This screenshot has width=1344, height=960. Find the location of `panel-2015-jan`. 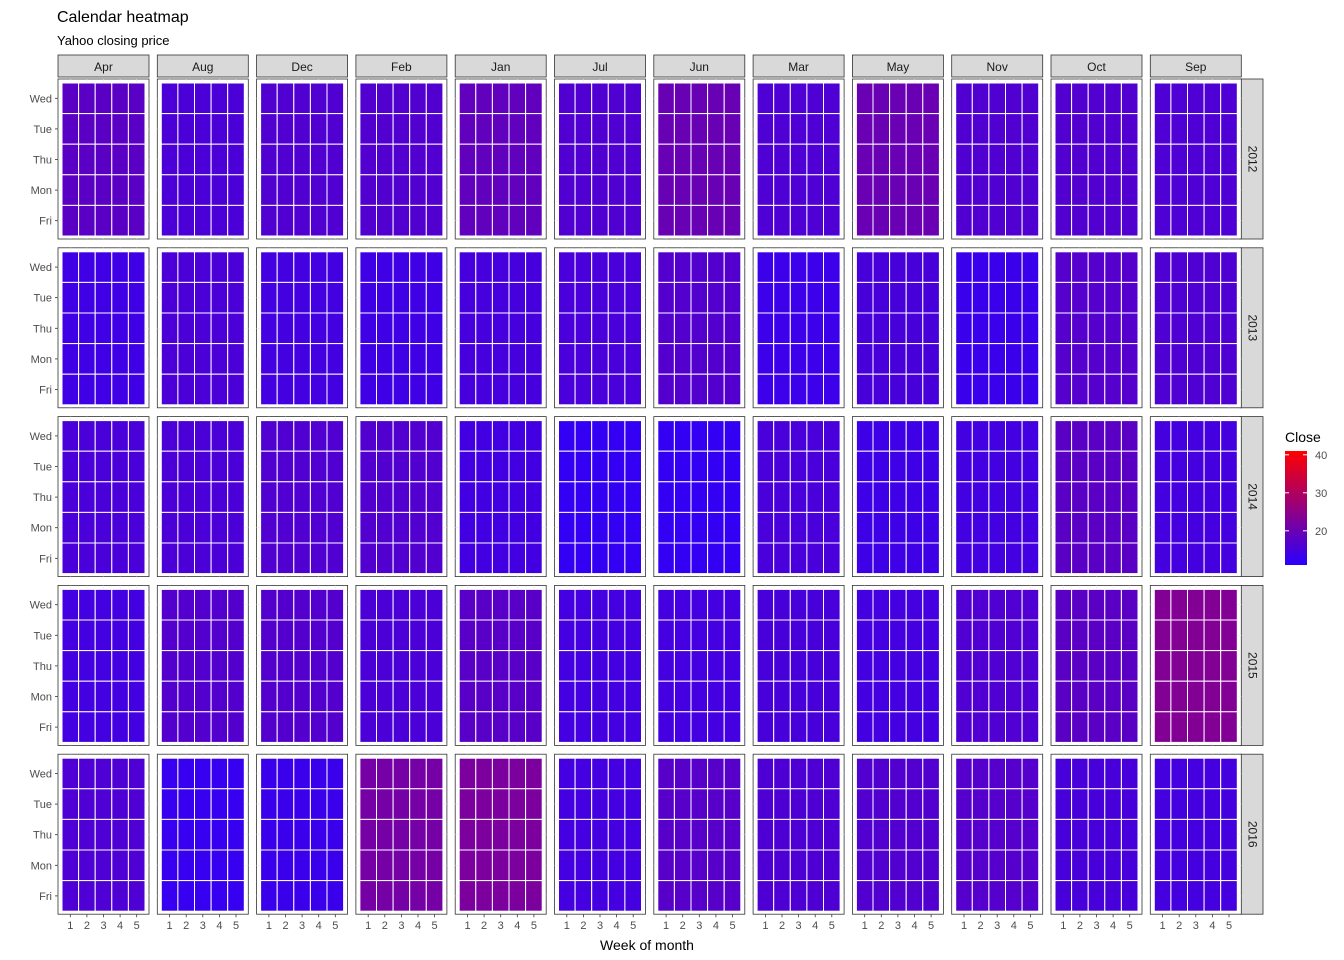

panel-2015-jan is located at coordinates (500, 665).